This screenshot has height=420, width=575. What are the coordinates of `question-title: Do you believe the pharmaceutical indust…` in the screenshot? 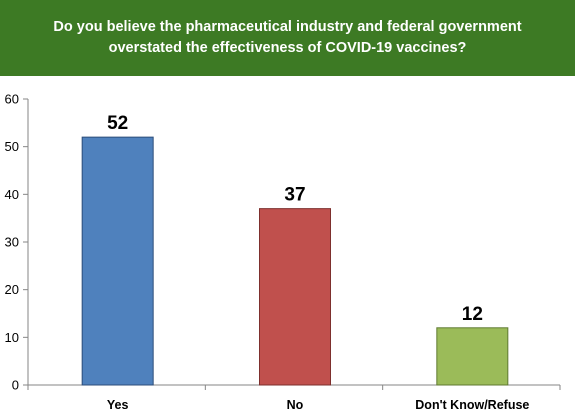 It's located at (287, 37).